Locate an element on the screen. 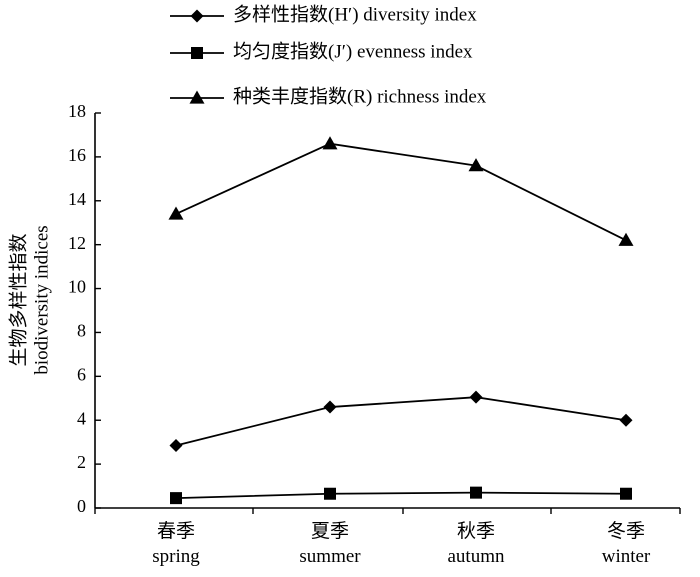 Image resolution: width=700 pixels, height=577 pixels. y-axis-title: 生物多样性指数 biodiversity indices is located at coordinates (29, 299).